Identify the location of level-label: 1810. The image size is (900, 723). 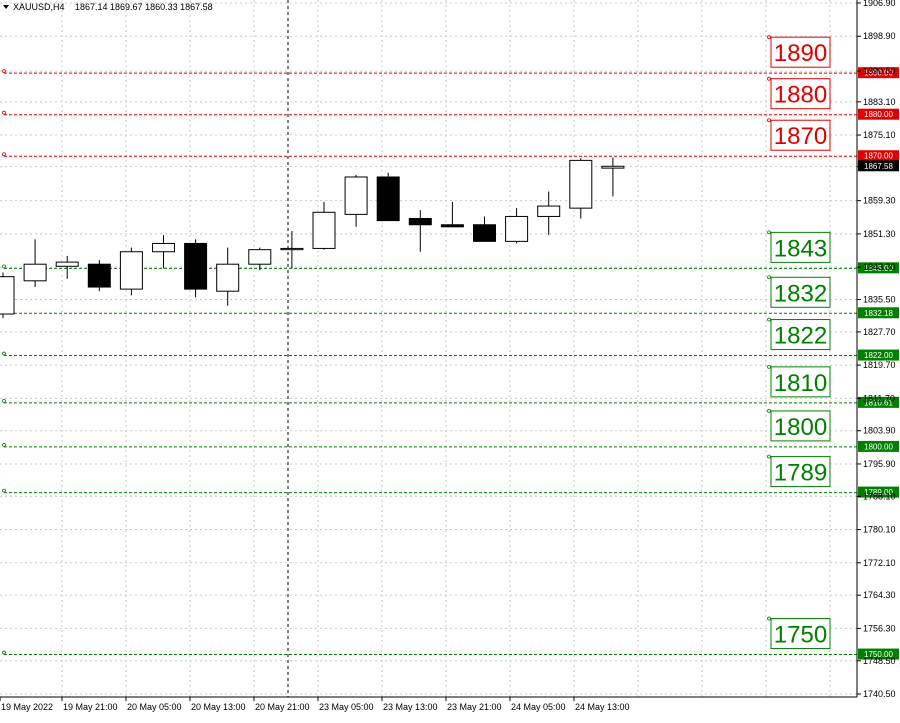
(800, 383).